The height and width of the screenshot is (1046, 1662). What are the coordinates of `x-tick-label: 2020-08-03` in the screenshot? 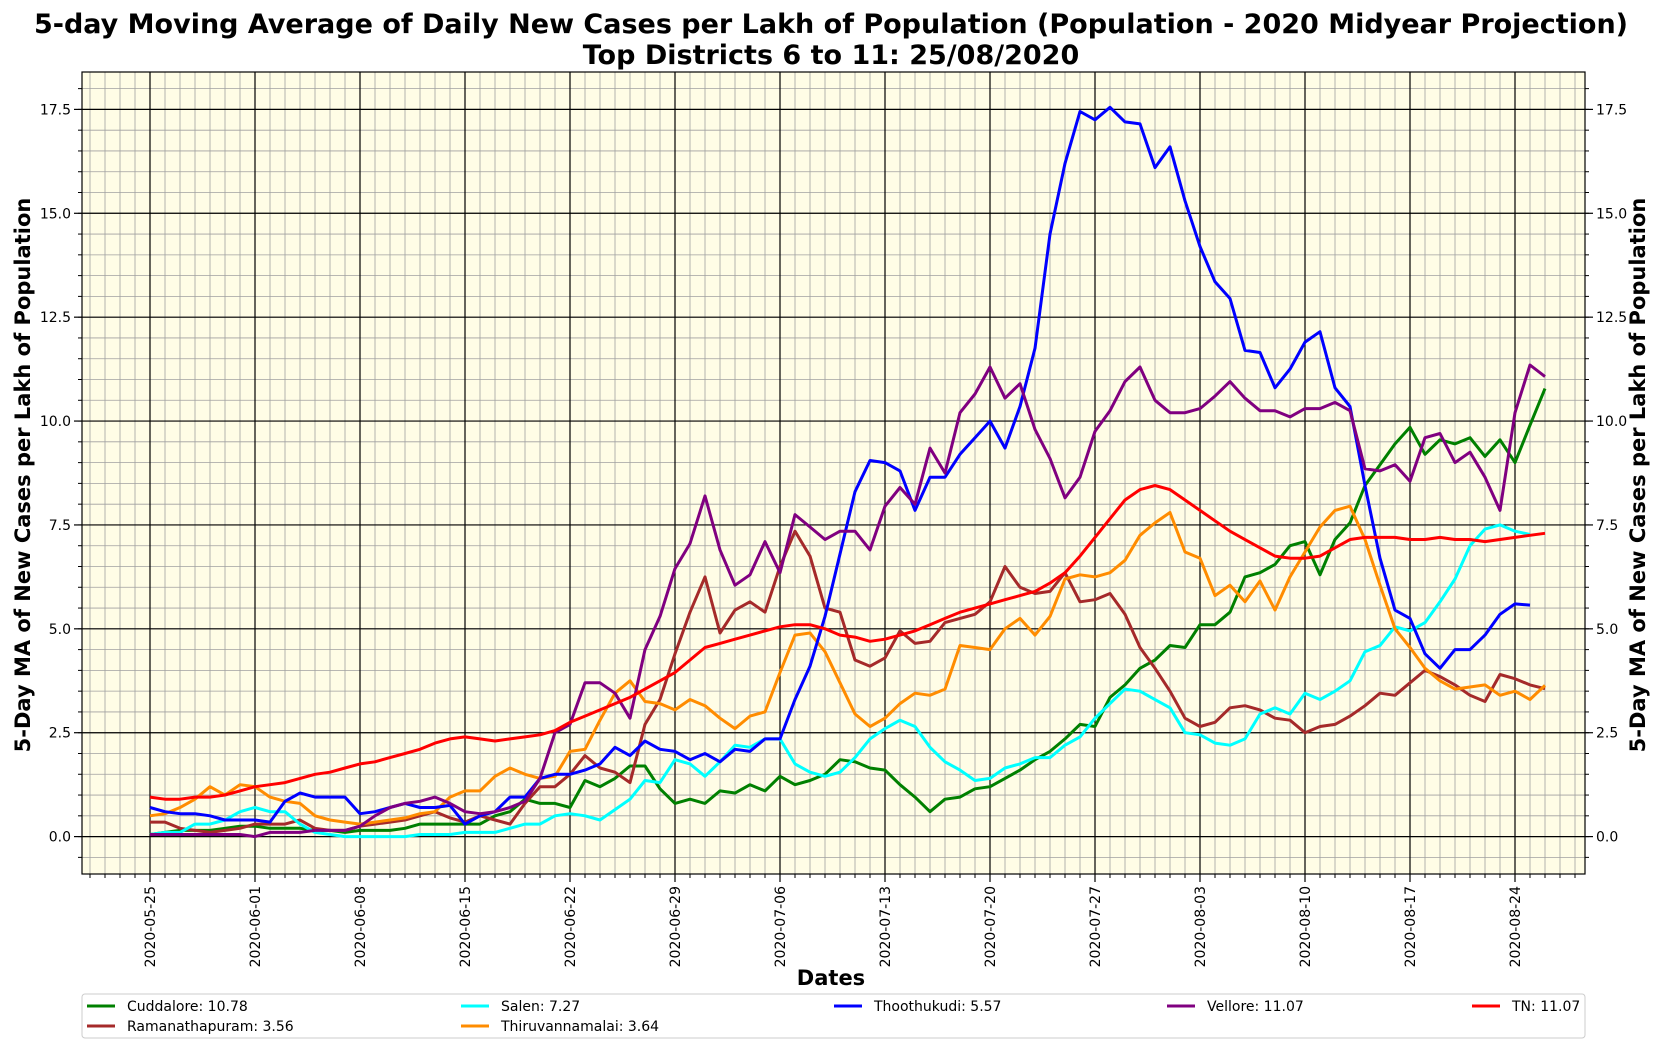 It's located at (1201, 926).